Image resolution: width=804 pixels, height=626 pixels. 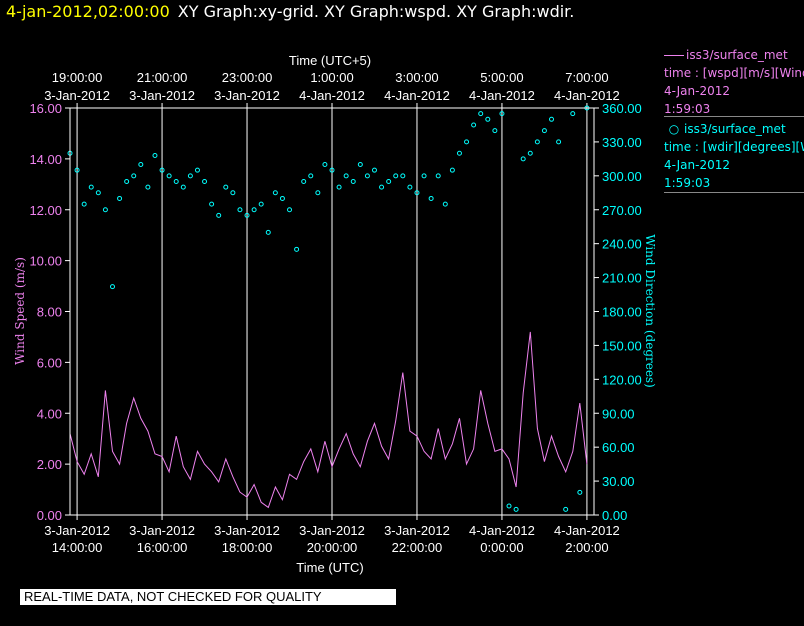 What do you see at coordinates (162, 530) in the screenshot?
I see `x-tick-label-date: 3-Jan-2012` at bounding box center [162, 530].